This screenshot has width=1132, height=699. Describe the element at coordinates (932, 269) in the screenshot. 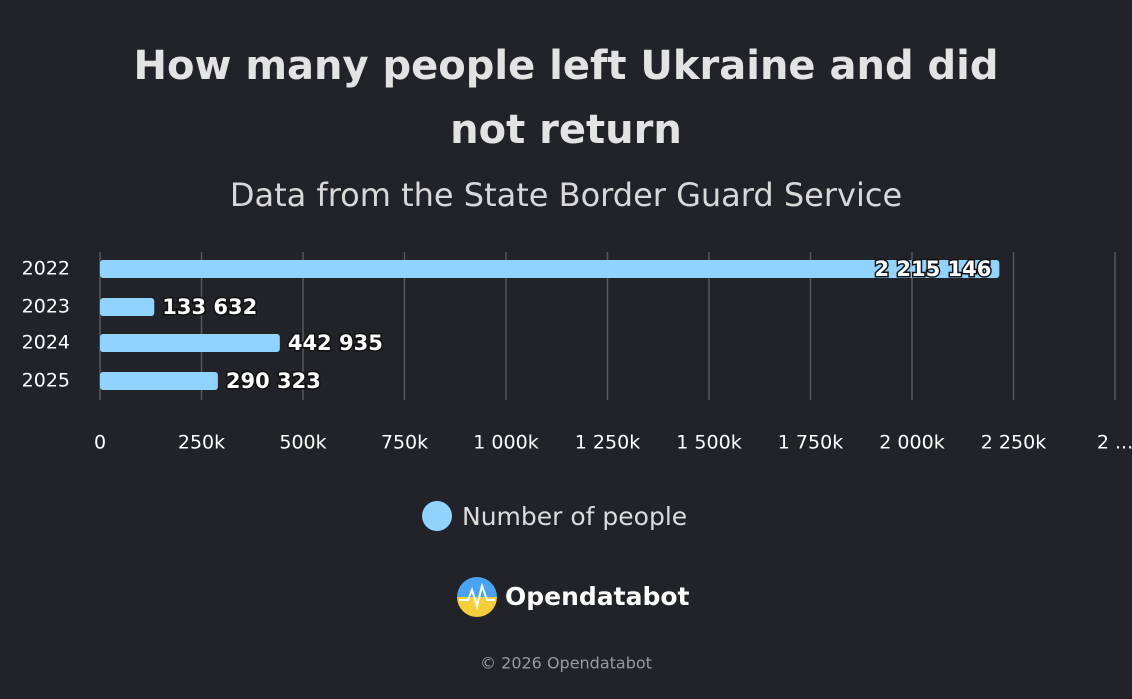

I see `value-label: 2 215 146` at that location.